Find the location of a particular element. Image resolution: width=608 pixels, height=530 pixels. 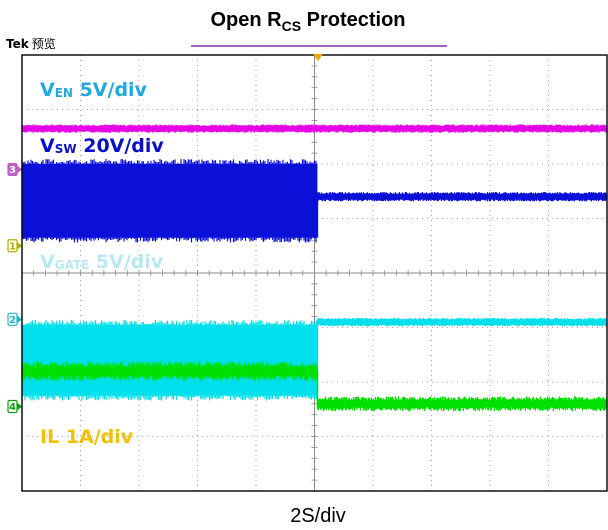

trace-vgate-band is located at coordinates (170, 360).